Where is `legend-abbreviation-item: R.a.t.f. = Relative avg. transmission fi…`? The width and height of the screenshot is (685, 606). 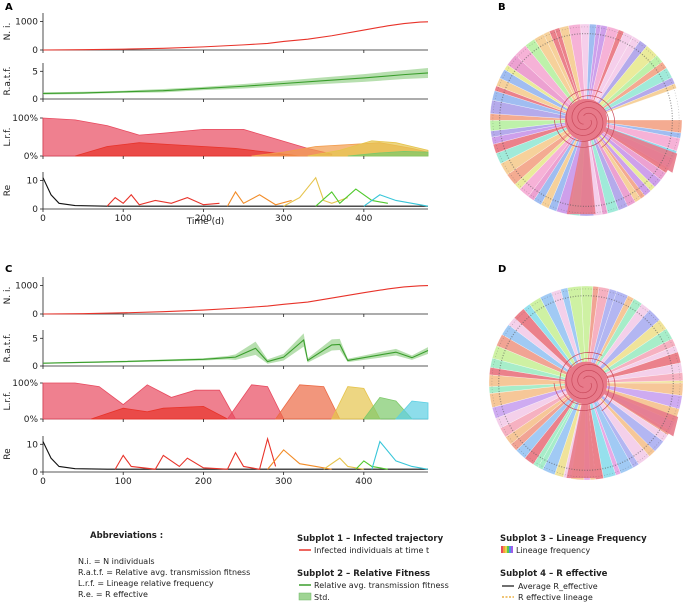
legend-abbreviation-item: R.a.t.f. = Relative avg. transmission fi… is located at coordinates (164, 572).